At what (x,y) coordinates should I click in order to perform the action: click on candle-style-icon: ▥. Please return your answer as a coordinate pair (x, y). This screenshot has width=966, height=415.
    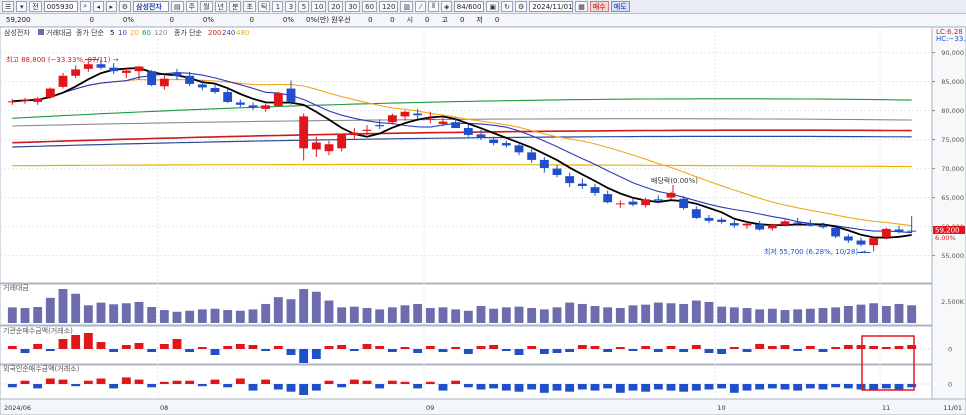
    Looking at the image, I should click on (407, 6).